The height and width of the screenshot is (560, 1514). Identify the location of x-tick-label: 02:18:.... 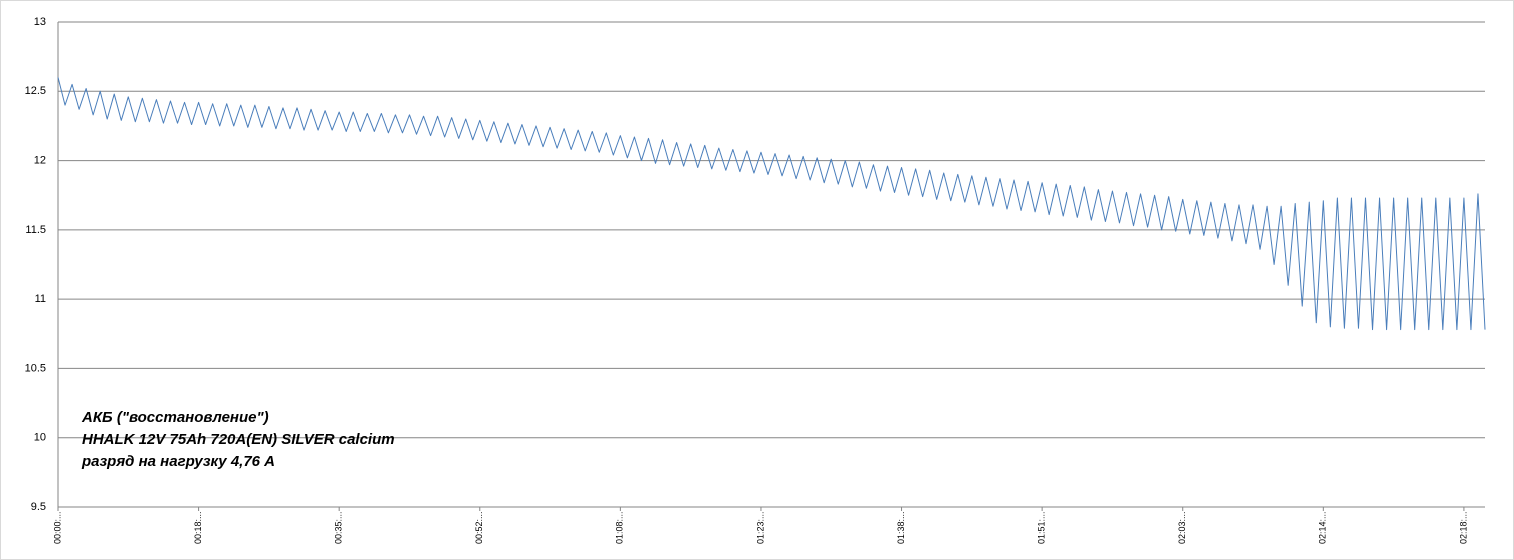
(1463, 527).